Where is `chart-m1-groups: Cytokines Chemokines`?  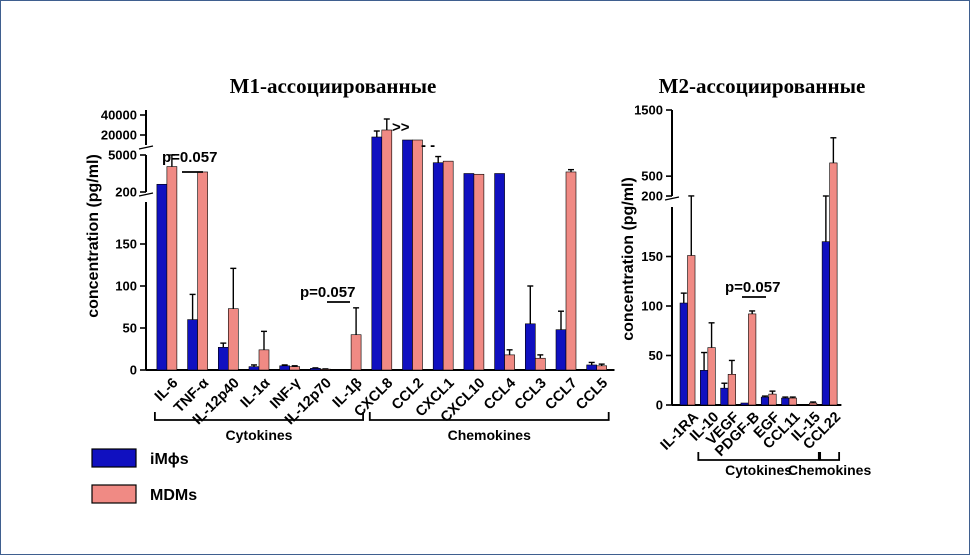 chart-m1-groups: Cytokines Chemokines is located at coordinates (381, 427).